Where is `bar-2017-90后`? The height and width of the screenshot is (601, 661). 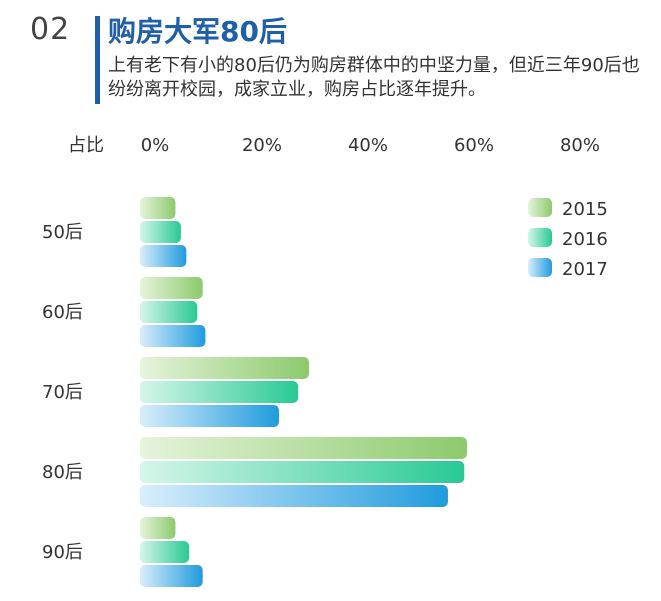 bar-2017-90后 is located at coordinates (171, 576).